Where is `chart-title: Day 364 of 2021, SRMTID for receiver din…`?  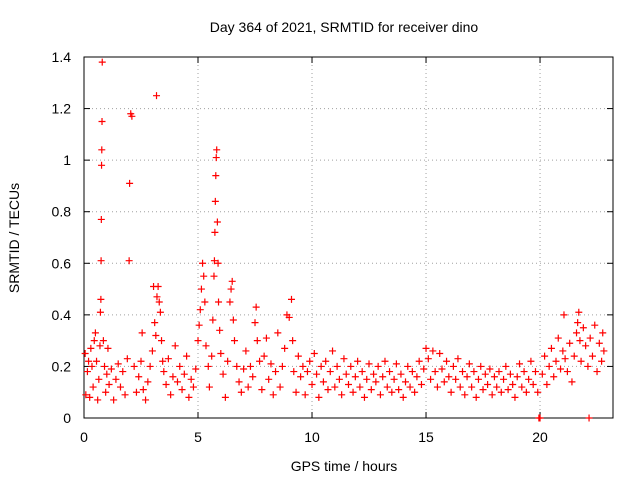 chart-title: Day 364 of 2021, SRMTID for receiver din… is located at coordinates (344, 27).